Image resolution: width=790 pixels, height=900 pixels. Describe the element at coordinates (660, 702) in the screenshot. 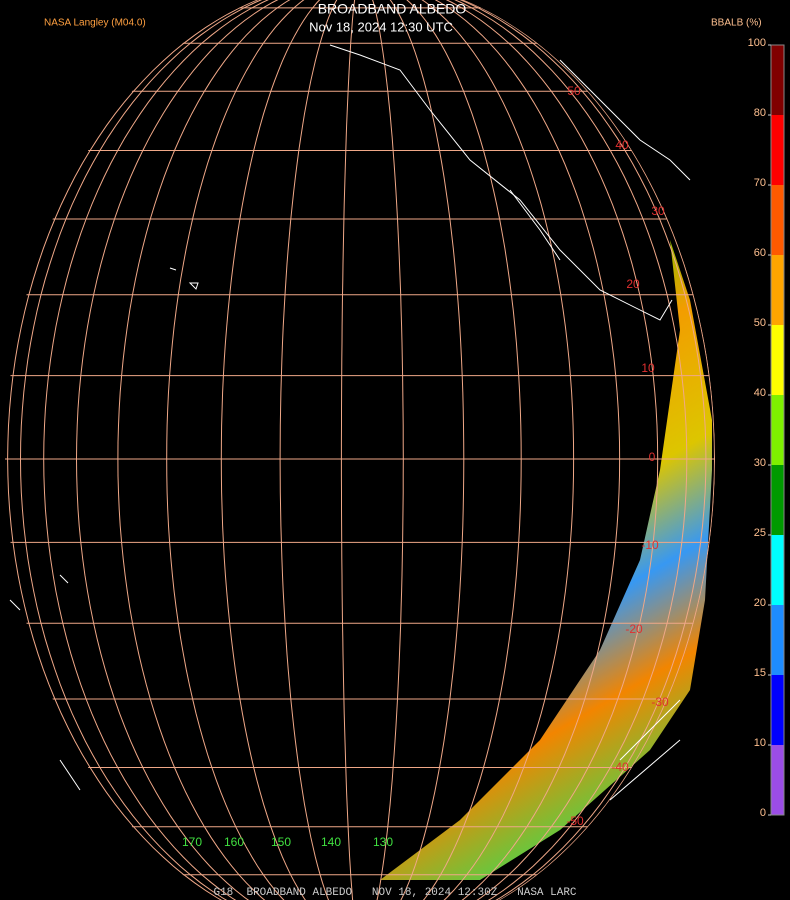

I see `latitude-label: -30` at that location.